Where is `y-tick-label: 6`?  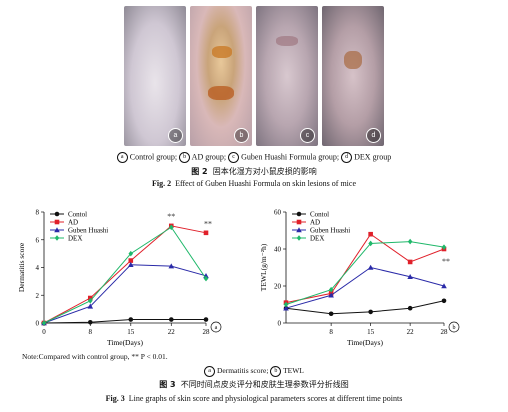 y-tick-label: 6 is located at coordinates (38, 240).